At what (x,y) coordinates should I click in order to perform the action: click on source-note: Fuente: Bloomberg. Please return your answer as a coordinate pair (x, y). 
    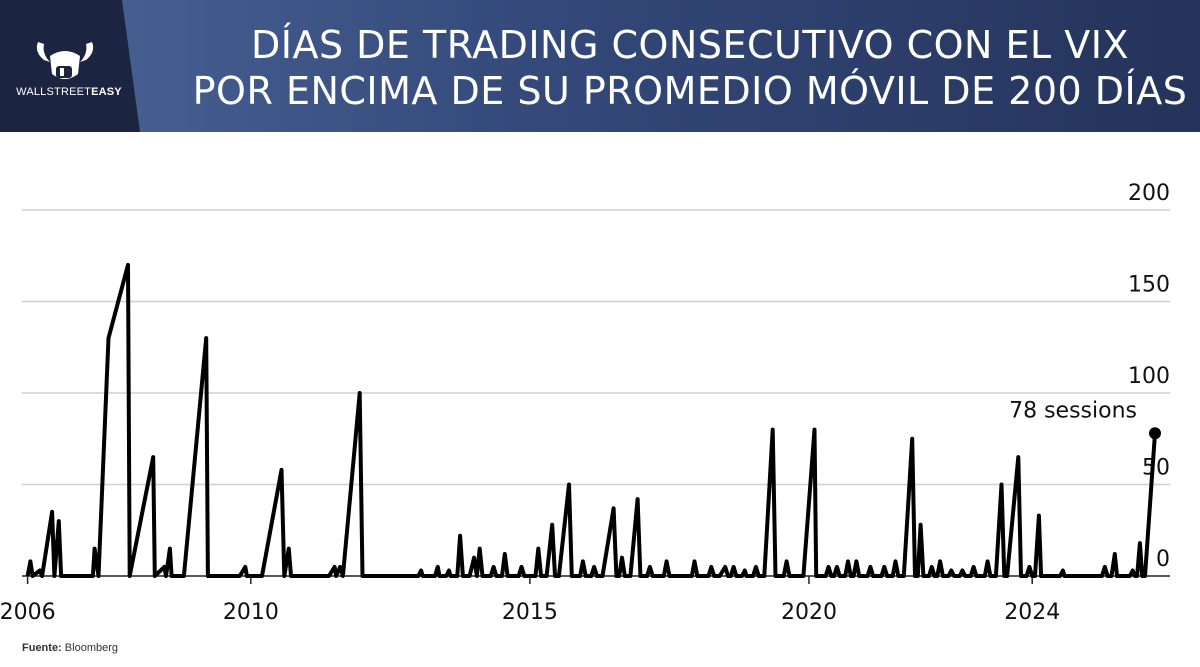
    Looking at the image, I should click on (70, 648).